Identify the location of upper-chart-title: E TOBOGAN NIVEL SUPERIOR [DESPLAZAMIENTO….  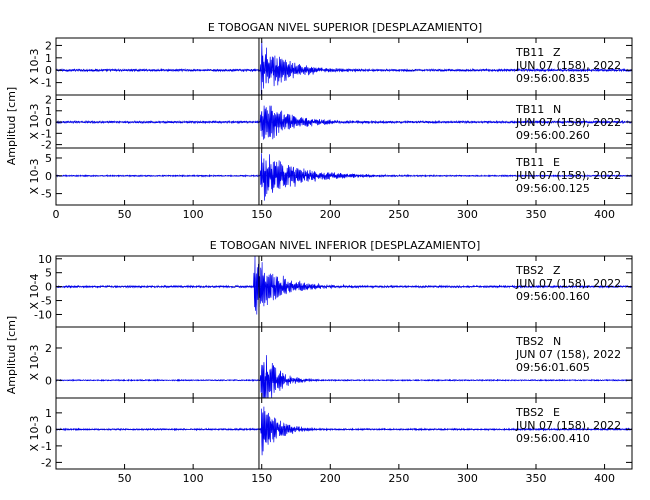
(345, 27).